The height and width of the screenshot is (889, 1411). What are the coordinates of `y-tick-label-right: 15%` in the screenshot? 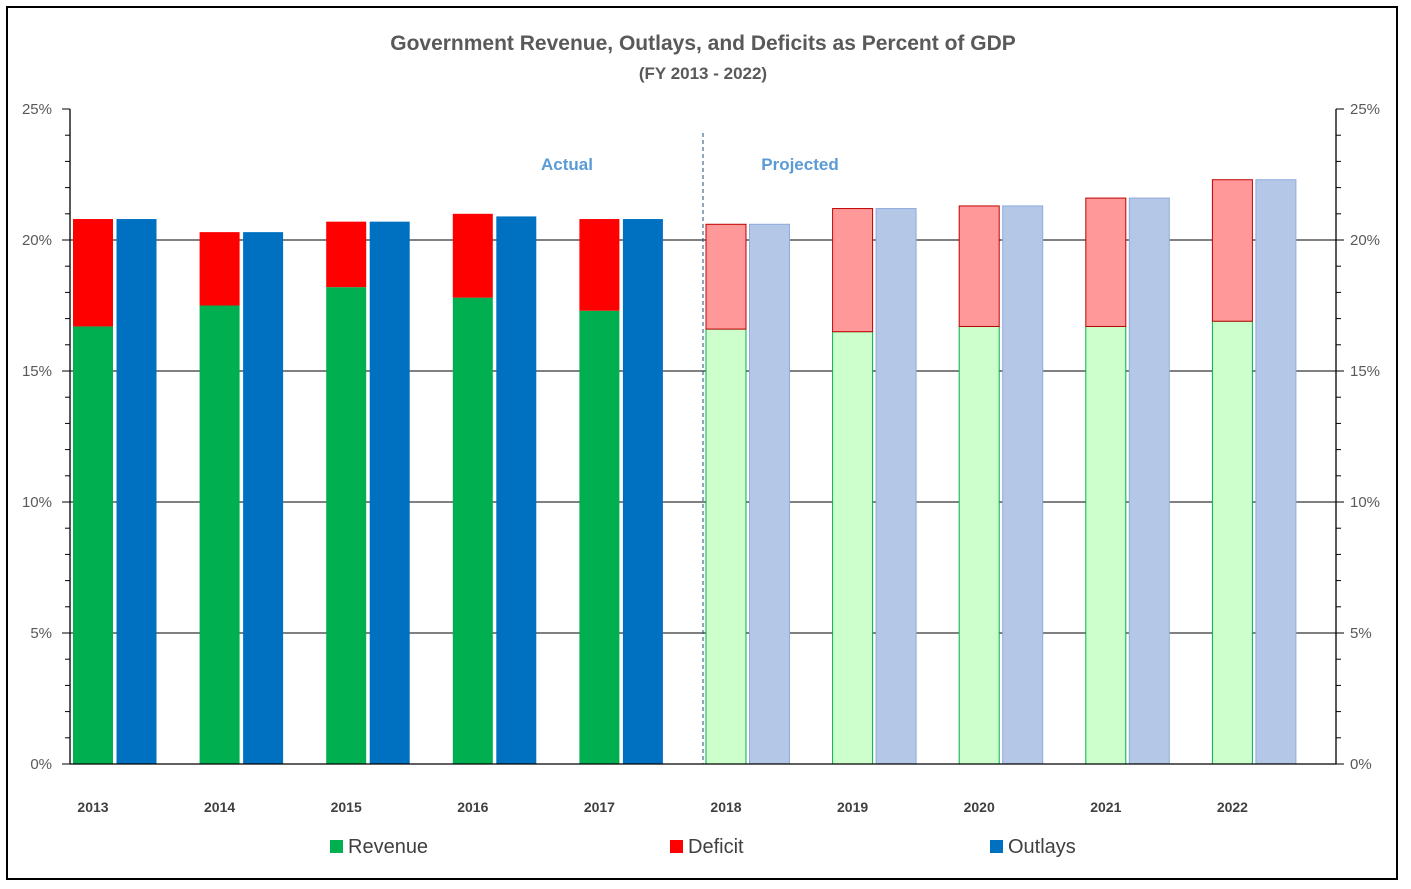 It's located at (1365, 371).